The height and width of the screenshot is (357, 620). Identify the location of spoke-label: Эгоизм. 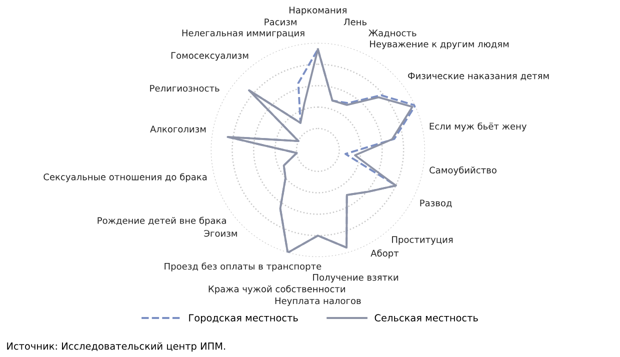
(220, 233).